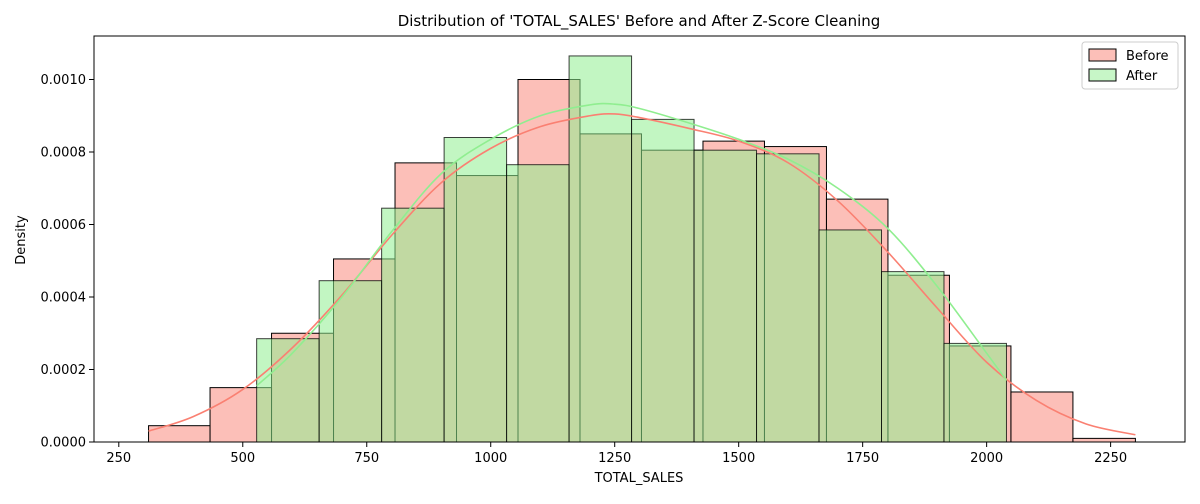 This screenshot has height=504, width=1200. What do you see at coordinates (1102, 75) in the screenshot?
I see `legend-swatch-after` at bounding box center [1102, 75].